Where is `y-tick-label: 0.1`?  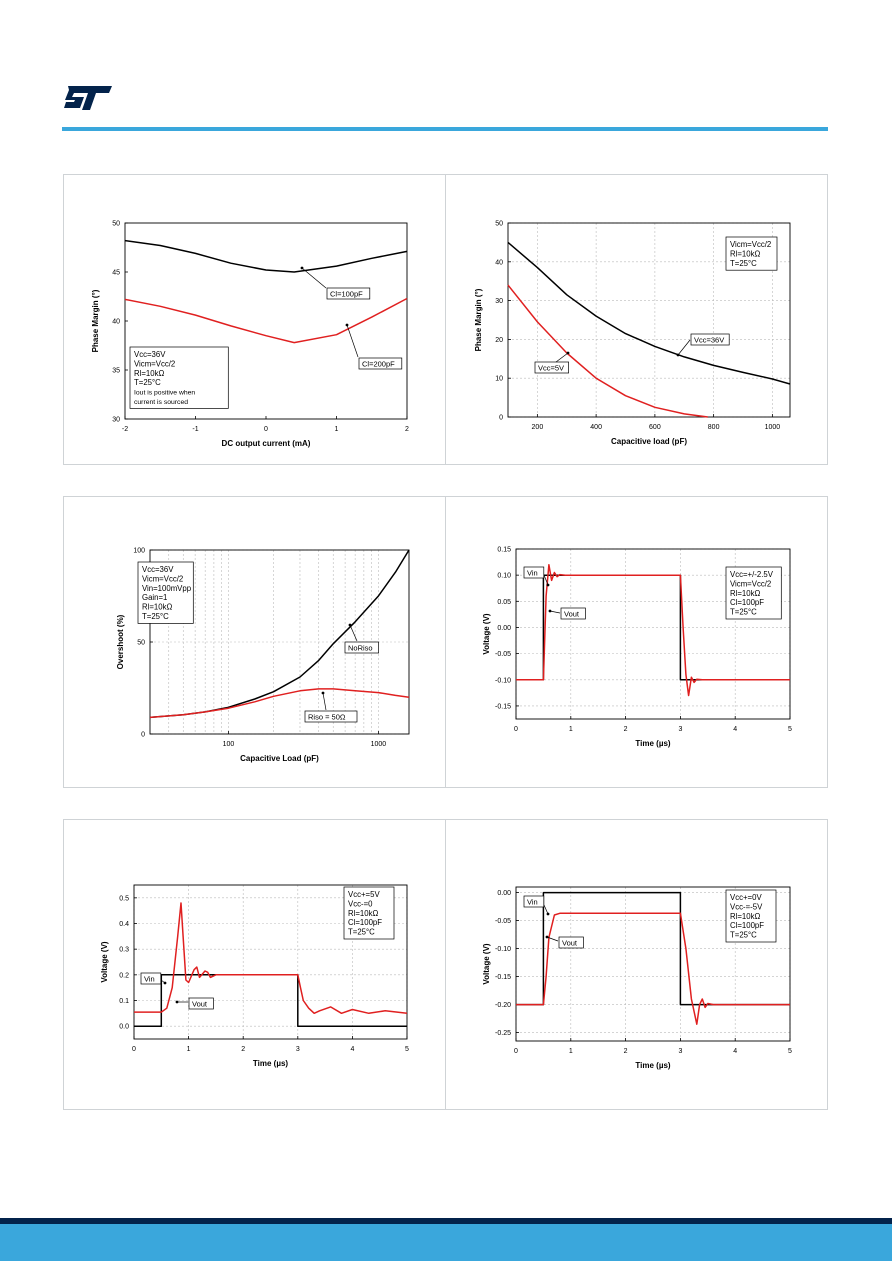 y-tick-label: 0.1 is located at coordinates (124, 1001).